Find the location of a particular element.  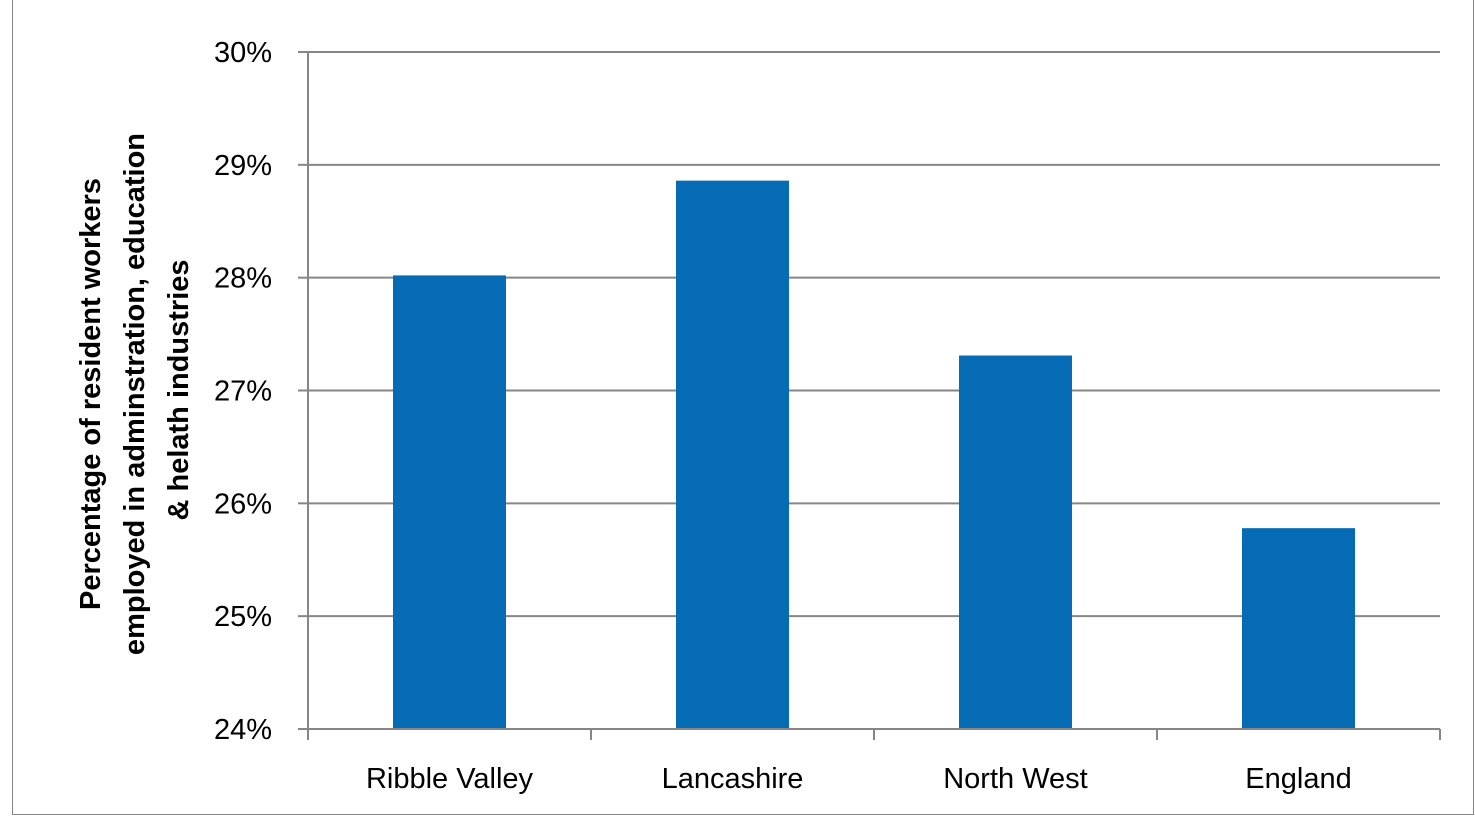

y-tick-label: 25% is located at coordinates (243, 617).